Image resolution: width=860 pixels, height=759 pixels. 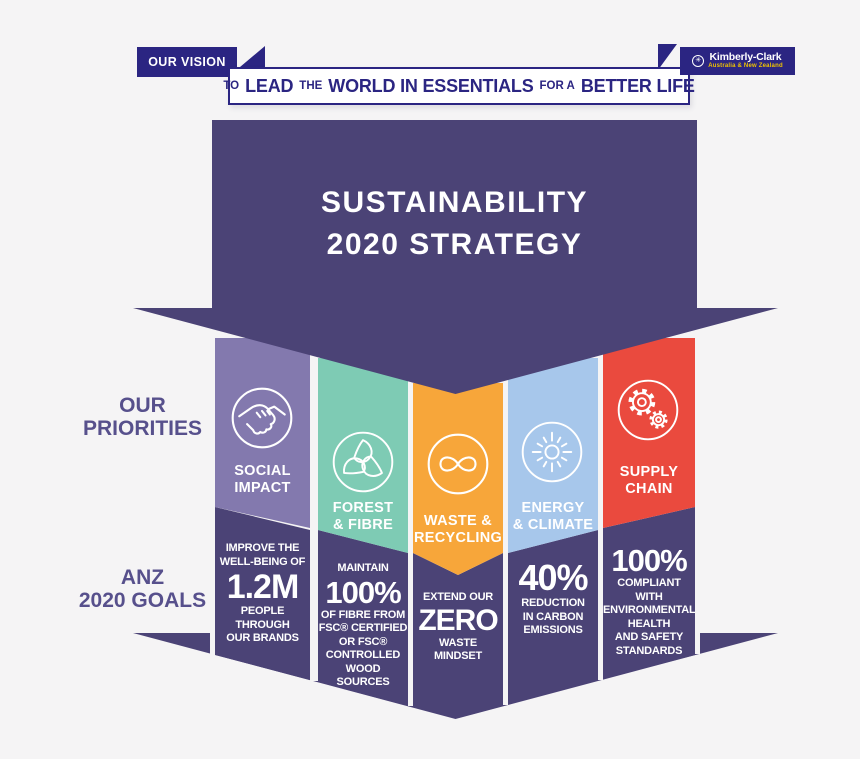 I want to click on logo-brand-name: Kimberly-Clark, so click(x=745, y=57).